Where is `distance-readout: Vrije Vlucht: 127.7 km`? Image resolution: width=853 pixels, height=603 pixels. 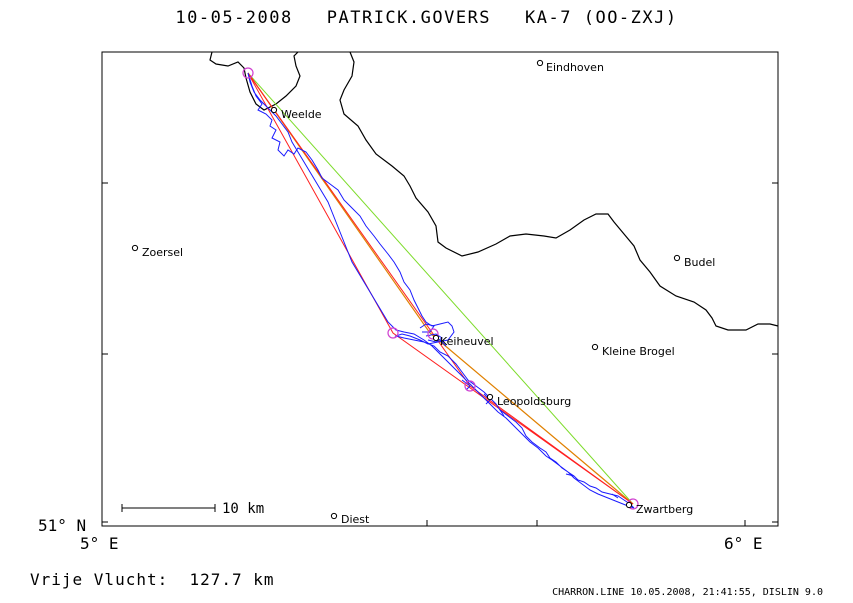
distance-readout: Vrije Vlucht: 127.7 km is located at coordinates (152, 579).